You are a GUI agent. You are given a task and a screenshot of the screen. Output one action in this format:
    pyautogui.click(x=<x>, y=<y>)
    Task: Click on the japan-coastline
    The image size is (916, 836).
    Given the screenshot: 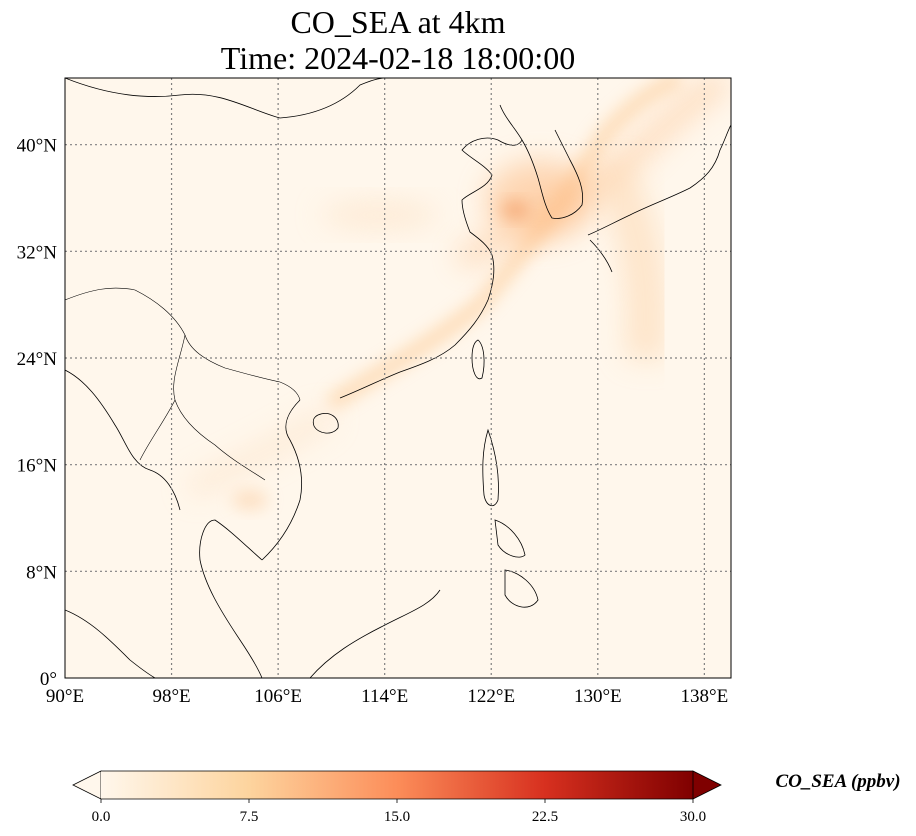 What is the action you would take?
    pyautogui.click(x=659, y=180)
    